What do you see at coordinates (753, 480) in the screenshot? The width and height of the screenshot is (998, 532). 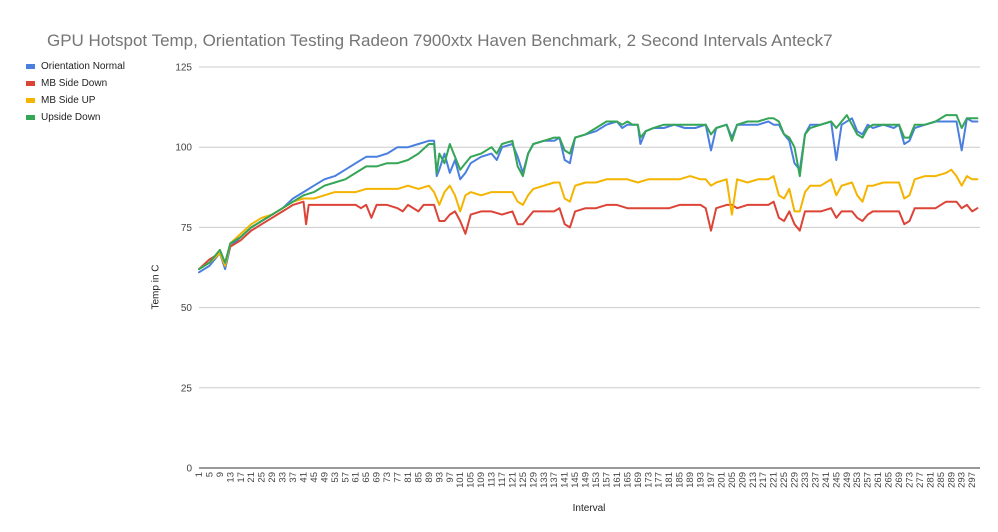 I see `x-tick-label: 213` at bounding box center [753, 480].